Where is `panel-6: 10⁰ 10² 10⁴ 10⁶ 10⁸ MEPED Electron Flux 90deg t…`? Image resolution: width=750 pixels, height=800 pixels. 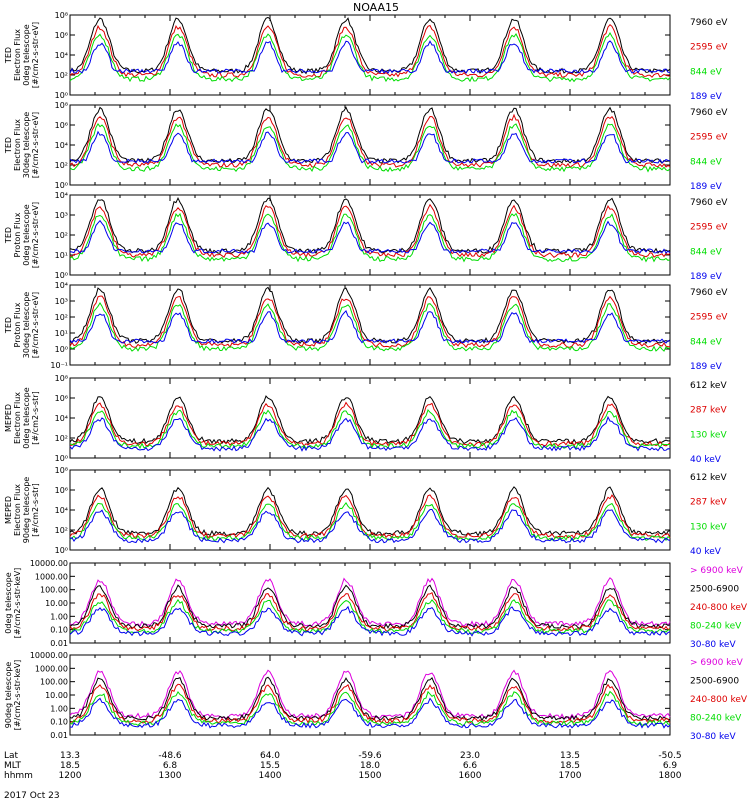 panel-6: 10⁰ 10² 10⁴ 10⁶ 10⁸ MEPED Electron Flux 90deg t… is located at coordinates (365, 511).